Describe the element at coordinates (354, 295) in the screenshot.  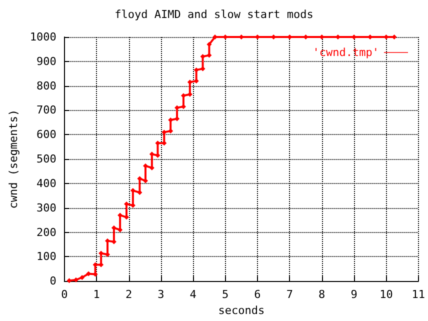
I see `x-tick-label: 9` at that location.